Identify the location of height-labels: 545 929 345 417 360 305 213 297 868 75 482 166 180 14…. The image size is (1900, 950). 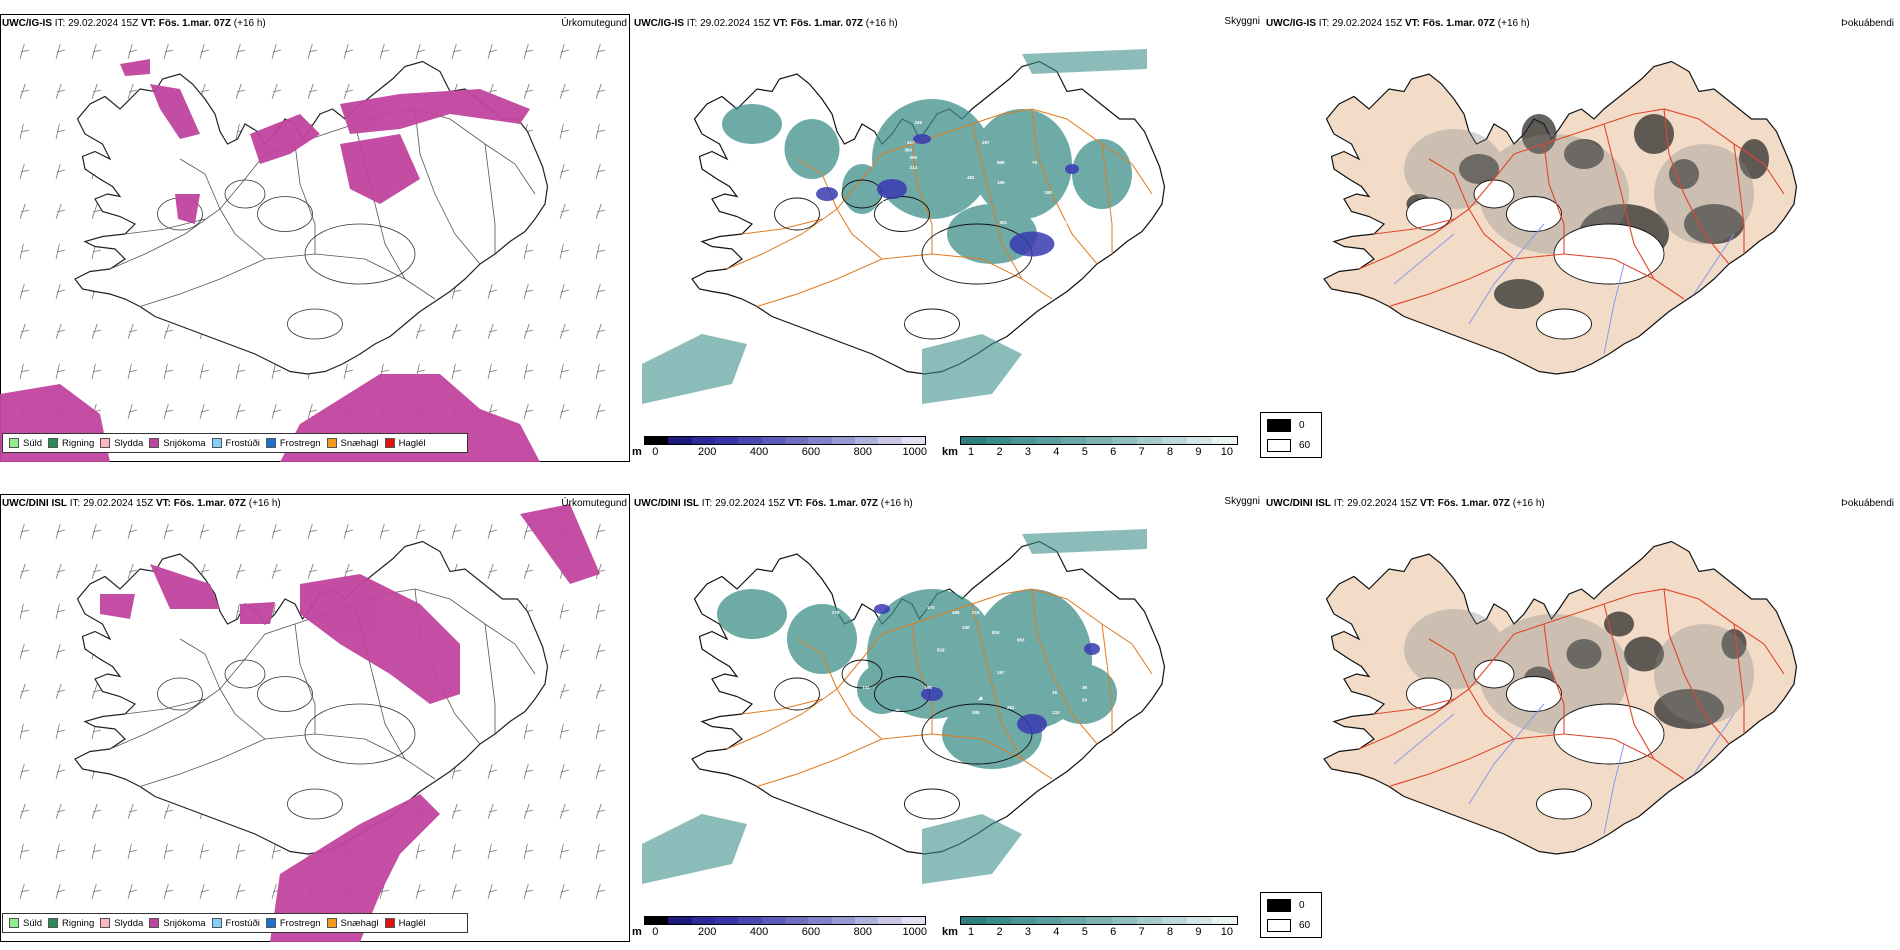
(925, 205).